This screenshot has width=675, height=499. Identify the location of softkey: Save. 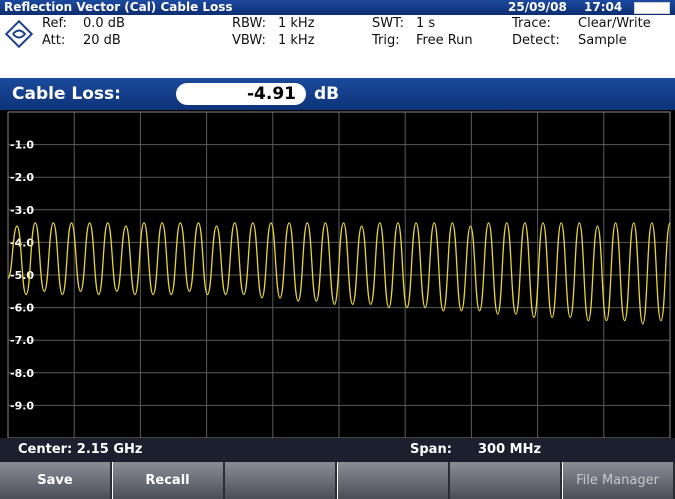
(56, 480).